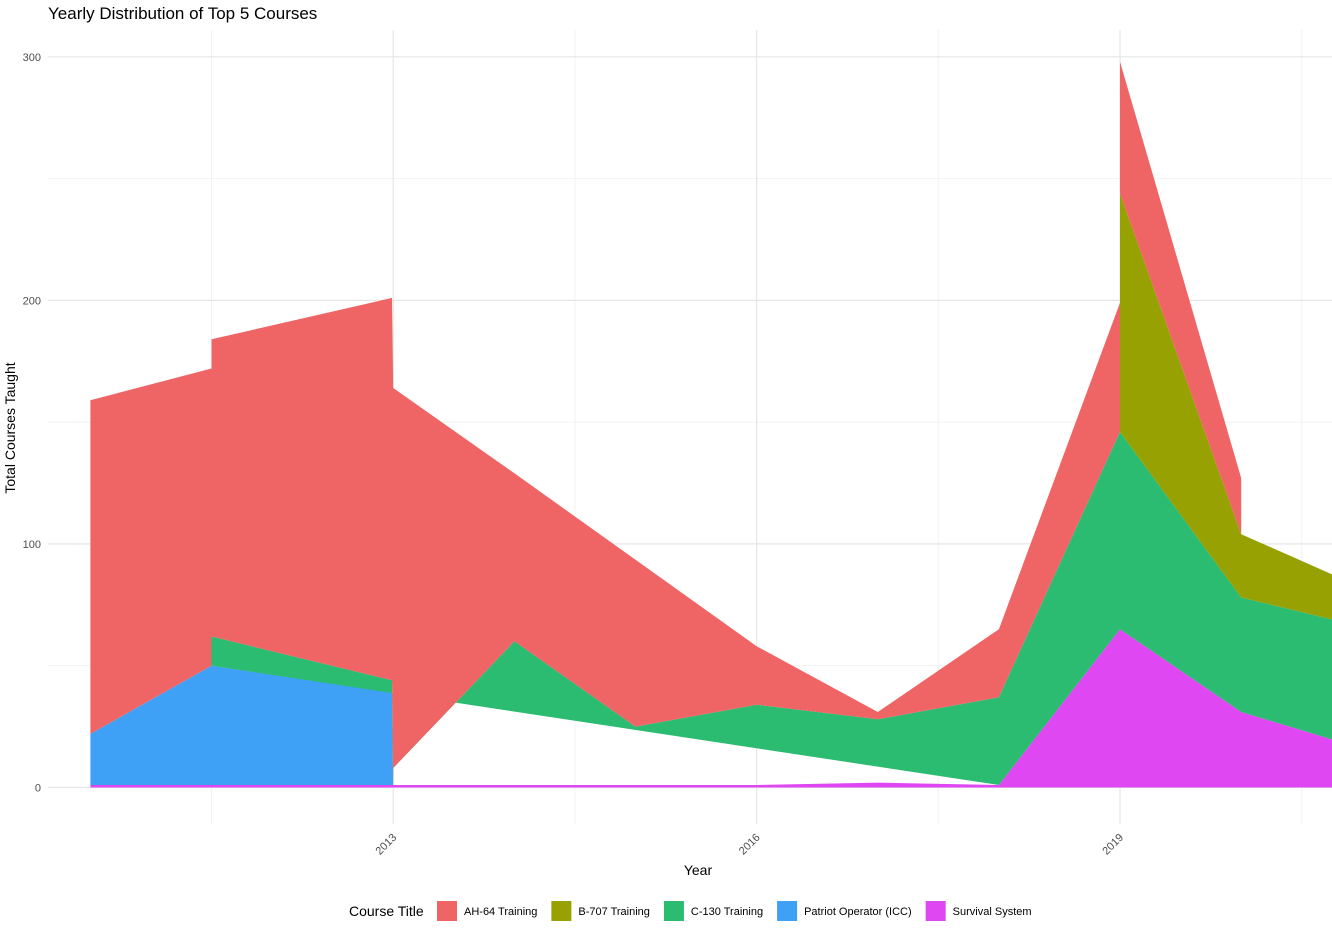  I want to click on legend-key-c-130-training, so click(673, 911).